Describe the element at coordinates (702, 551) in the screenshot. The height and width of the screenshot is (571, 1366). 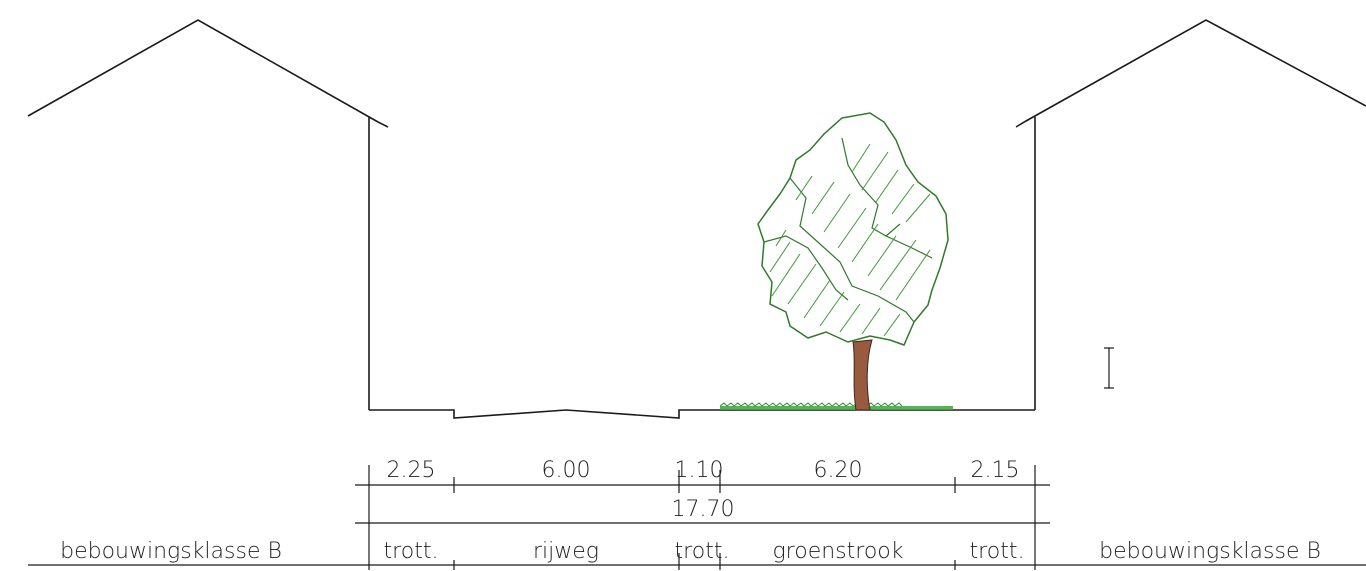
I see `label-zone-trott-middle: trott.` at that location.